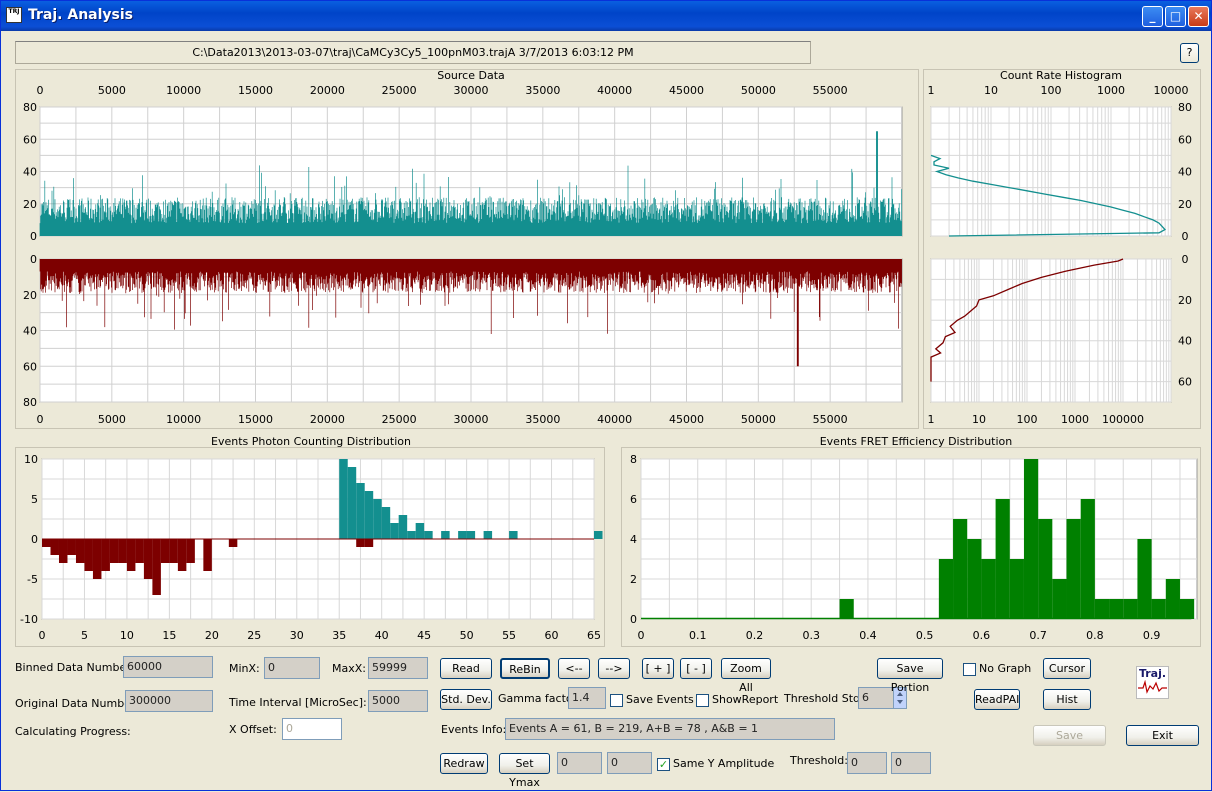 Image resolution: width=1212 pixels, height=792 pixels. What do you see at coordinates (911, 547) in the screenshot?
I see `events-fret-chart: 0 0.1 0.2 0.3 0.4 0.5 0.6 0.7 0.8 0.9 8 6 4 2 0` at bounding box center [911, 547].